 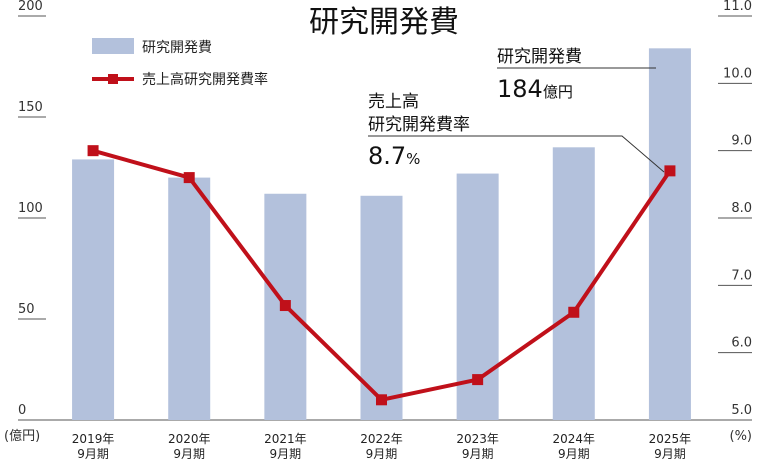 What do you see at coordinates (741, 436) in the screenshot?
I see `right-axis-unit: (%)` at bounding box center [741, 436].